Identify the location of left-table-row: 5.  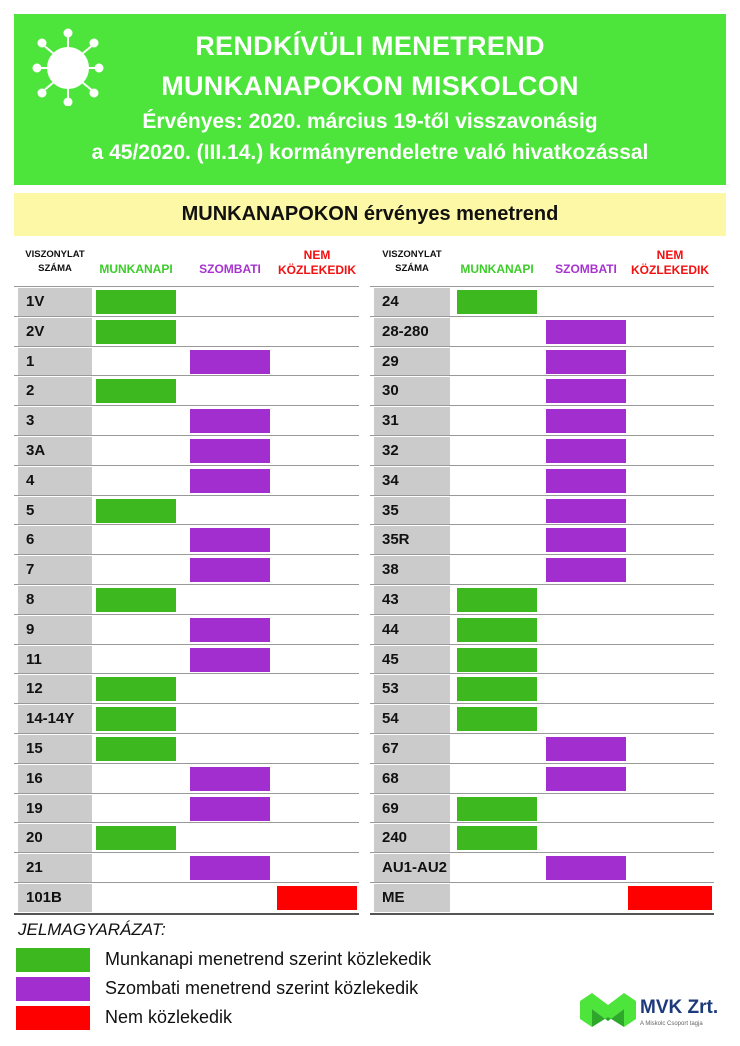
(186, 510).